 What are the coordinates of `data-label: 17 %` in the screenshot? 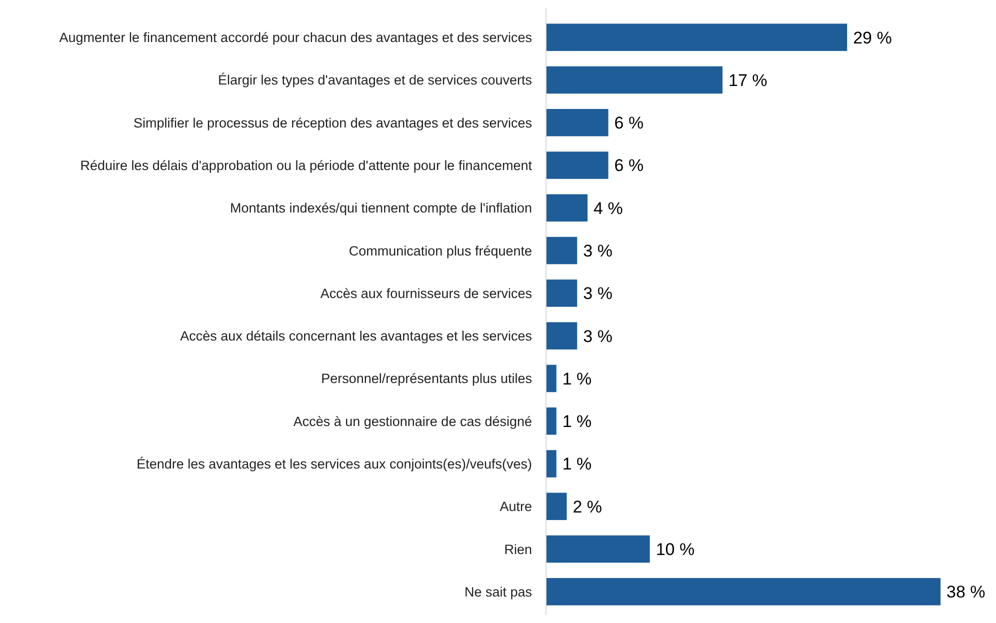 It's located at (748, 80).